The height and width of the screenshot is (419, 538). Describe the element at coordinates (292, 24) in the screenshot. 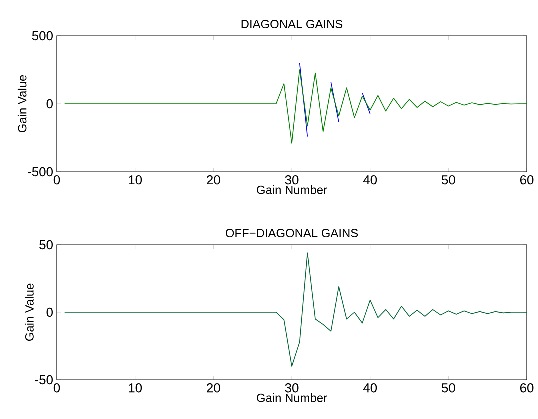

I see `chart-title: DIAGONAL GAINS` at that location.